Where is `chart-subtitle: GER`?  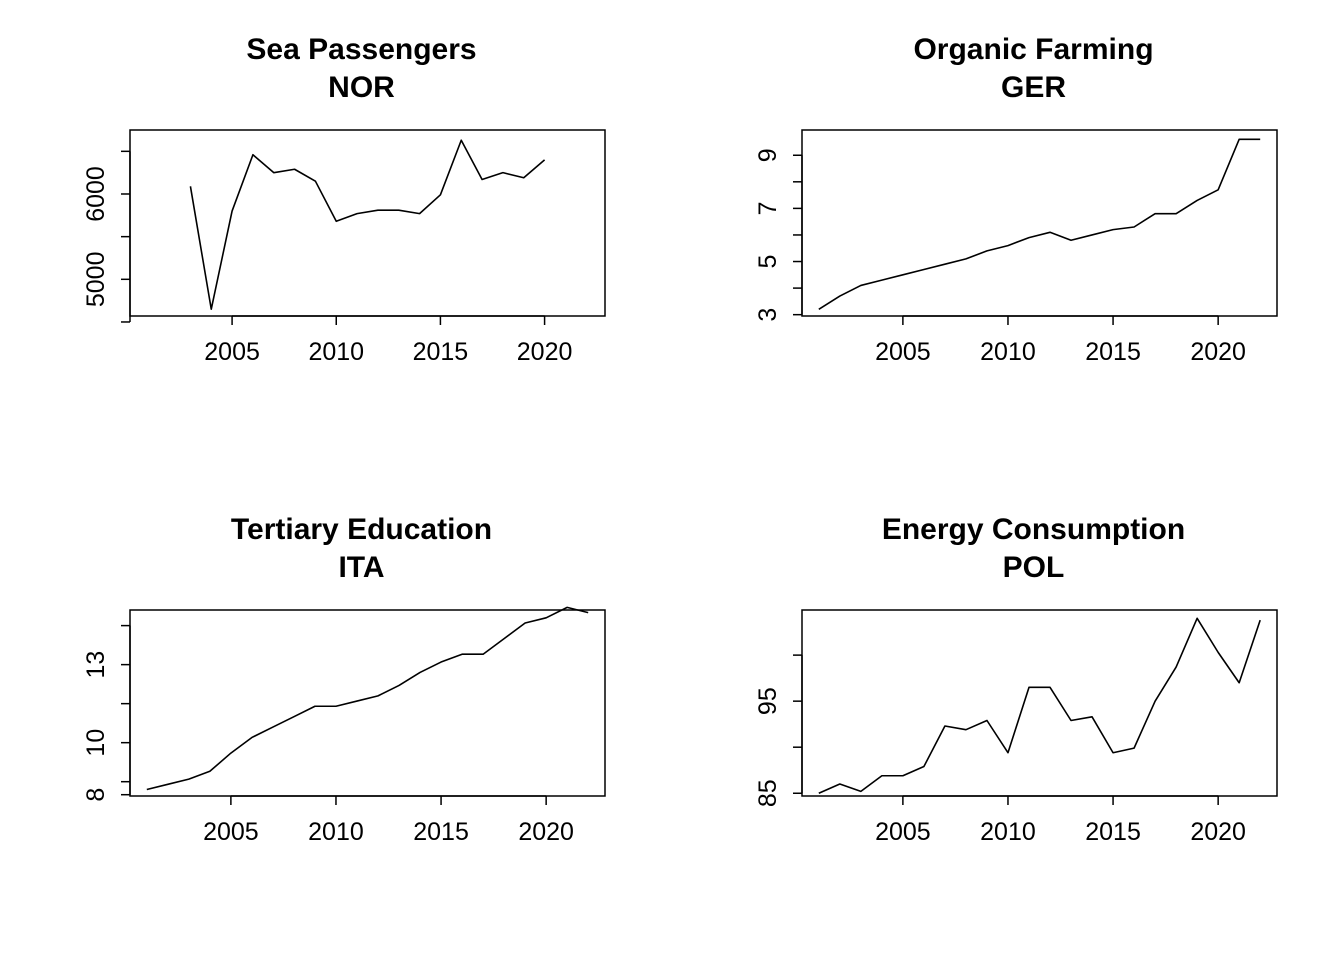 chart-subtitle: GER is located at coordinates (1033, 87).